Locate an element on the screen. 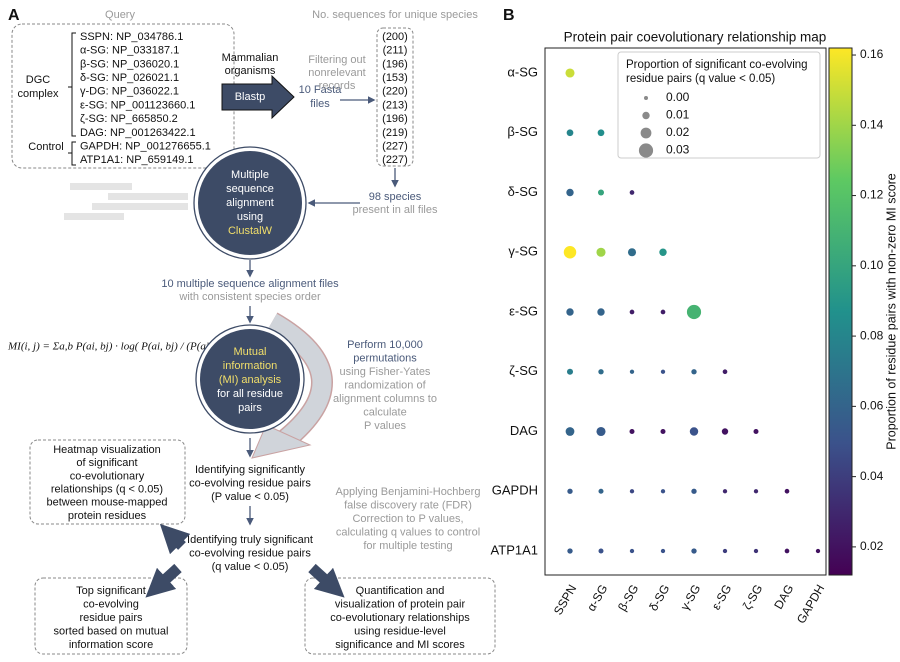  query-entry: ε-SG: NP_001123660.1 is located at coordinates (137, 105).